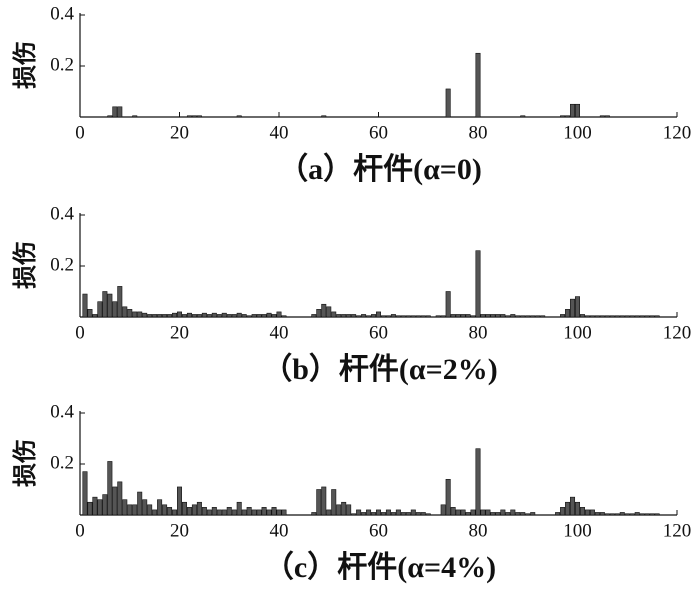  I want to click on x-tick-label: 40, so click(279, 530).